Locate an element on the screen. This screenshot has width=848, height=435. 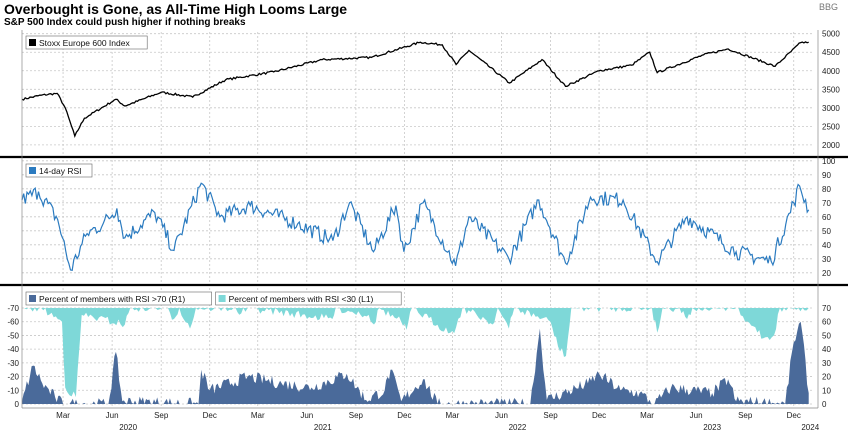
x-tick-year: 2024 is located at coordinates (810, 427).